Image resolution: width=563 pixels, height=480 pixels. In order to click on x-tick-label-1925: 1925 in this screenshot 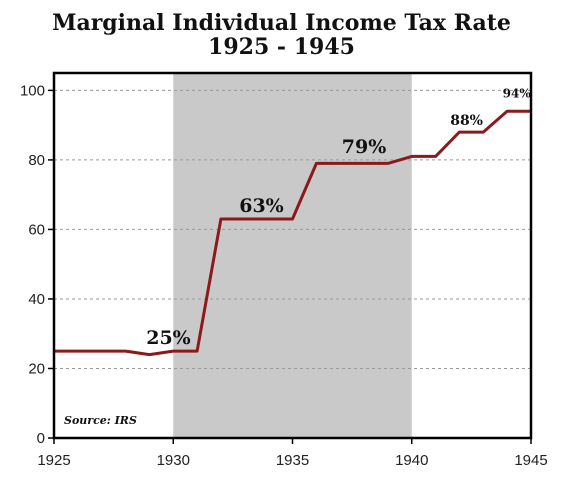, I will do `click(53, 460)`.